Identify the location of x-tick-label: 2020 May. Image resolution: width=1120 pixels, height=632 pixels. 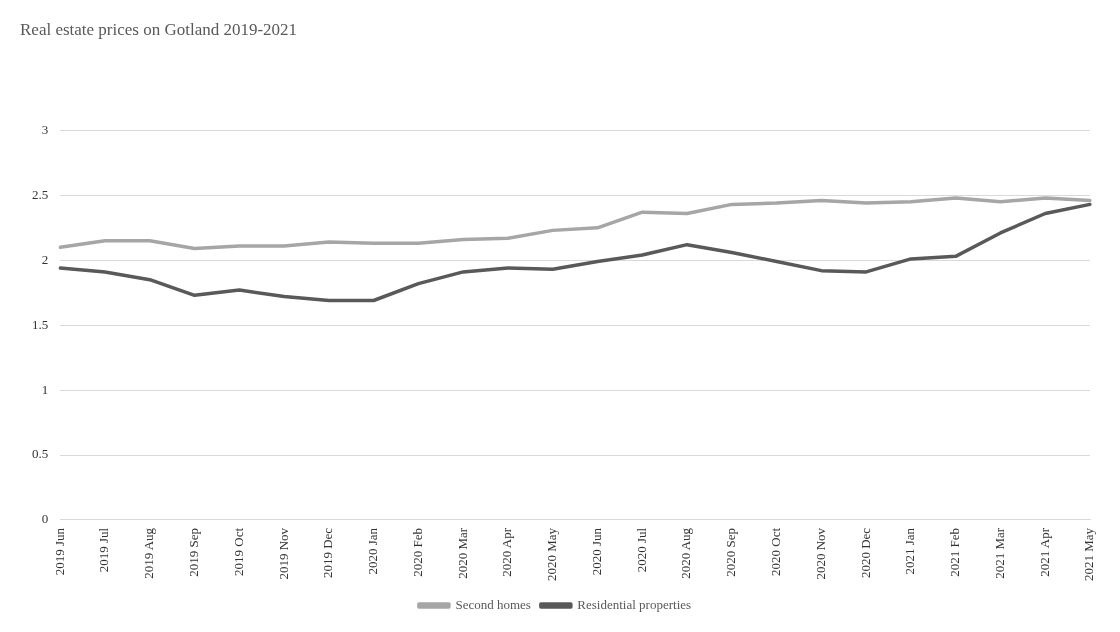
(552, 554).